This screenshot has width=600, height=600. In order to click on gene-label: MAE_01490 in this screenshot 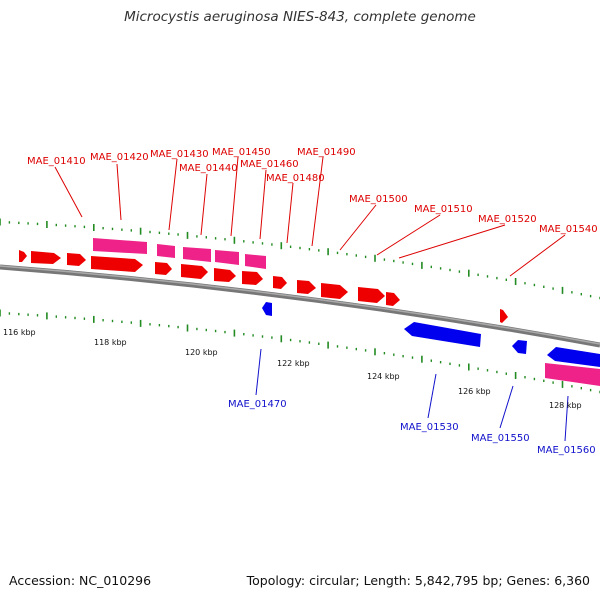, I will do `click(326, 152)`.